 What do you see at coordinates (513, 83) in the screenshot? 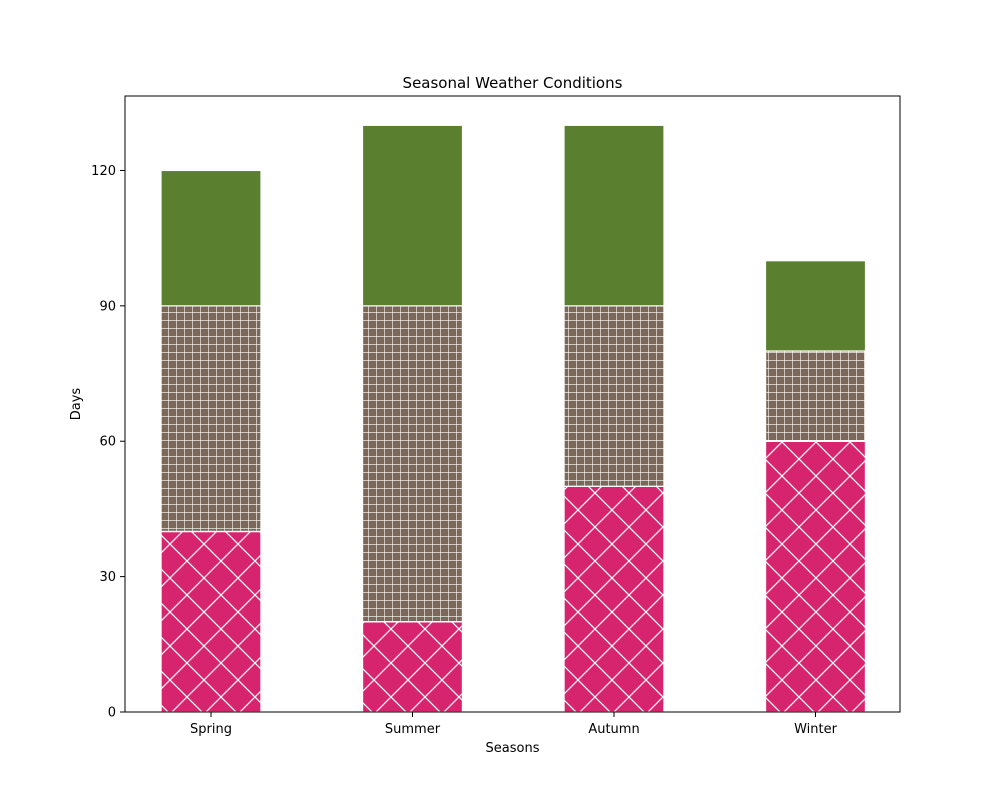
I see `chart-title: Seasonal Weather Conditions` at bounding box center [513, 83].